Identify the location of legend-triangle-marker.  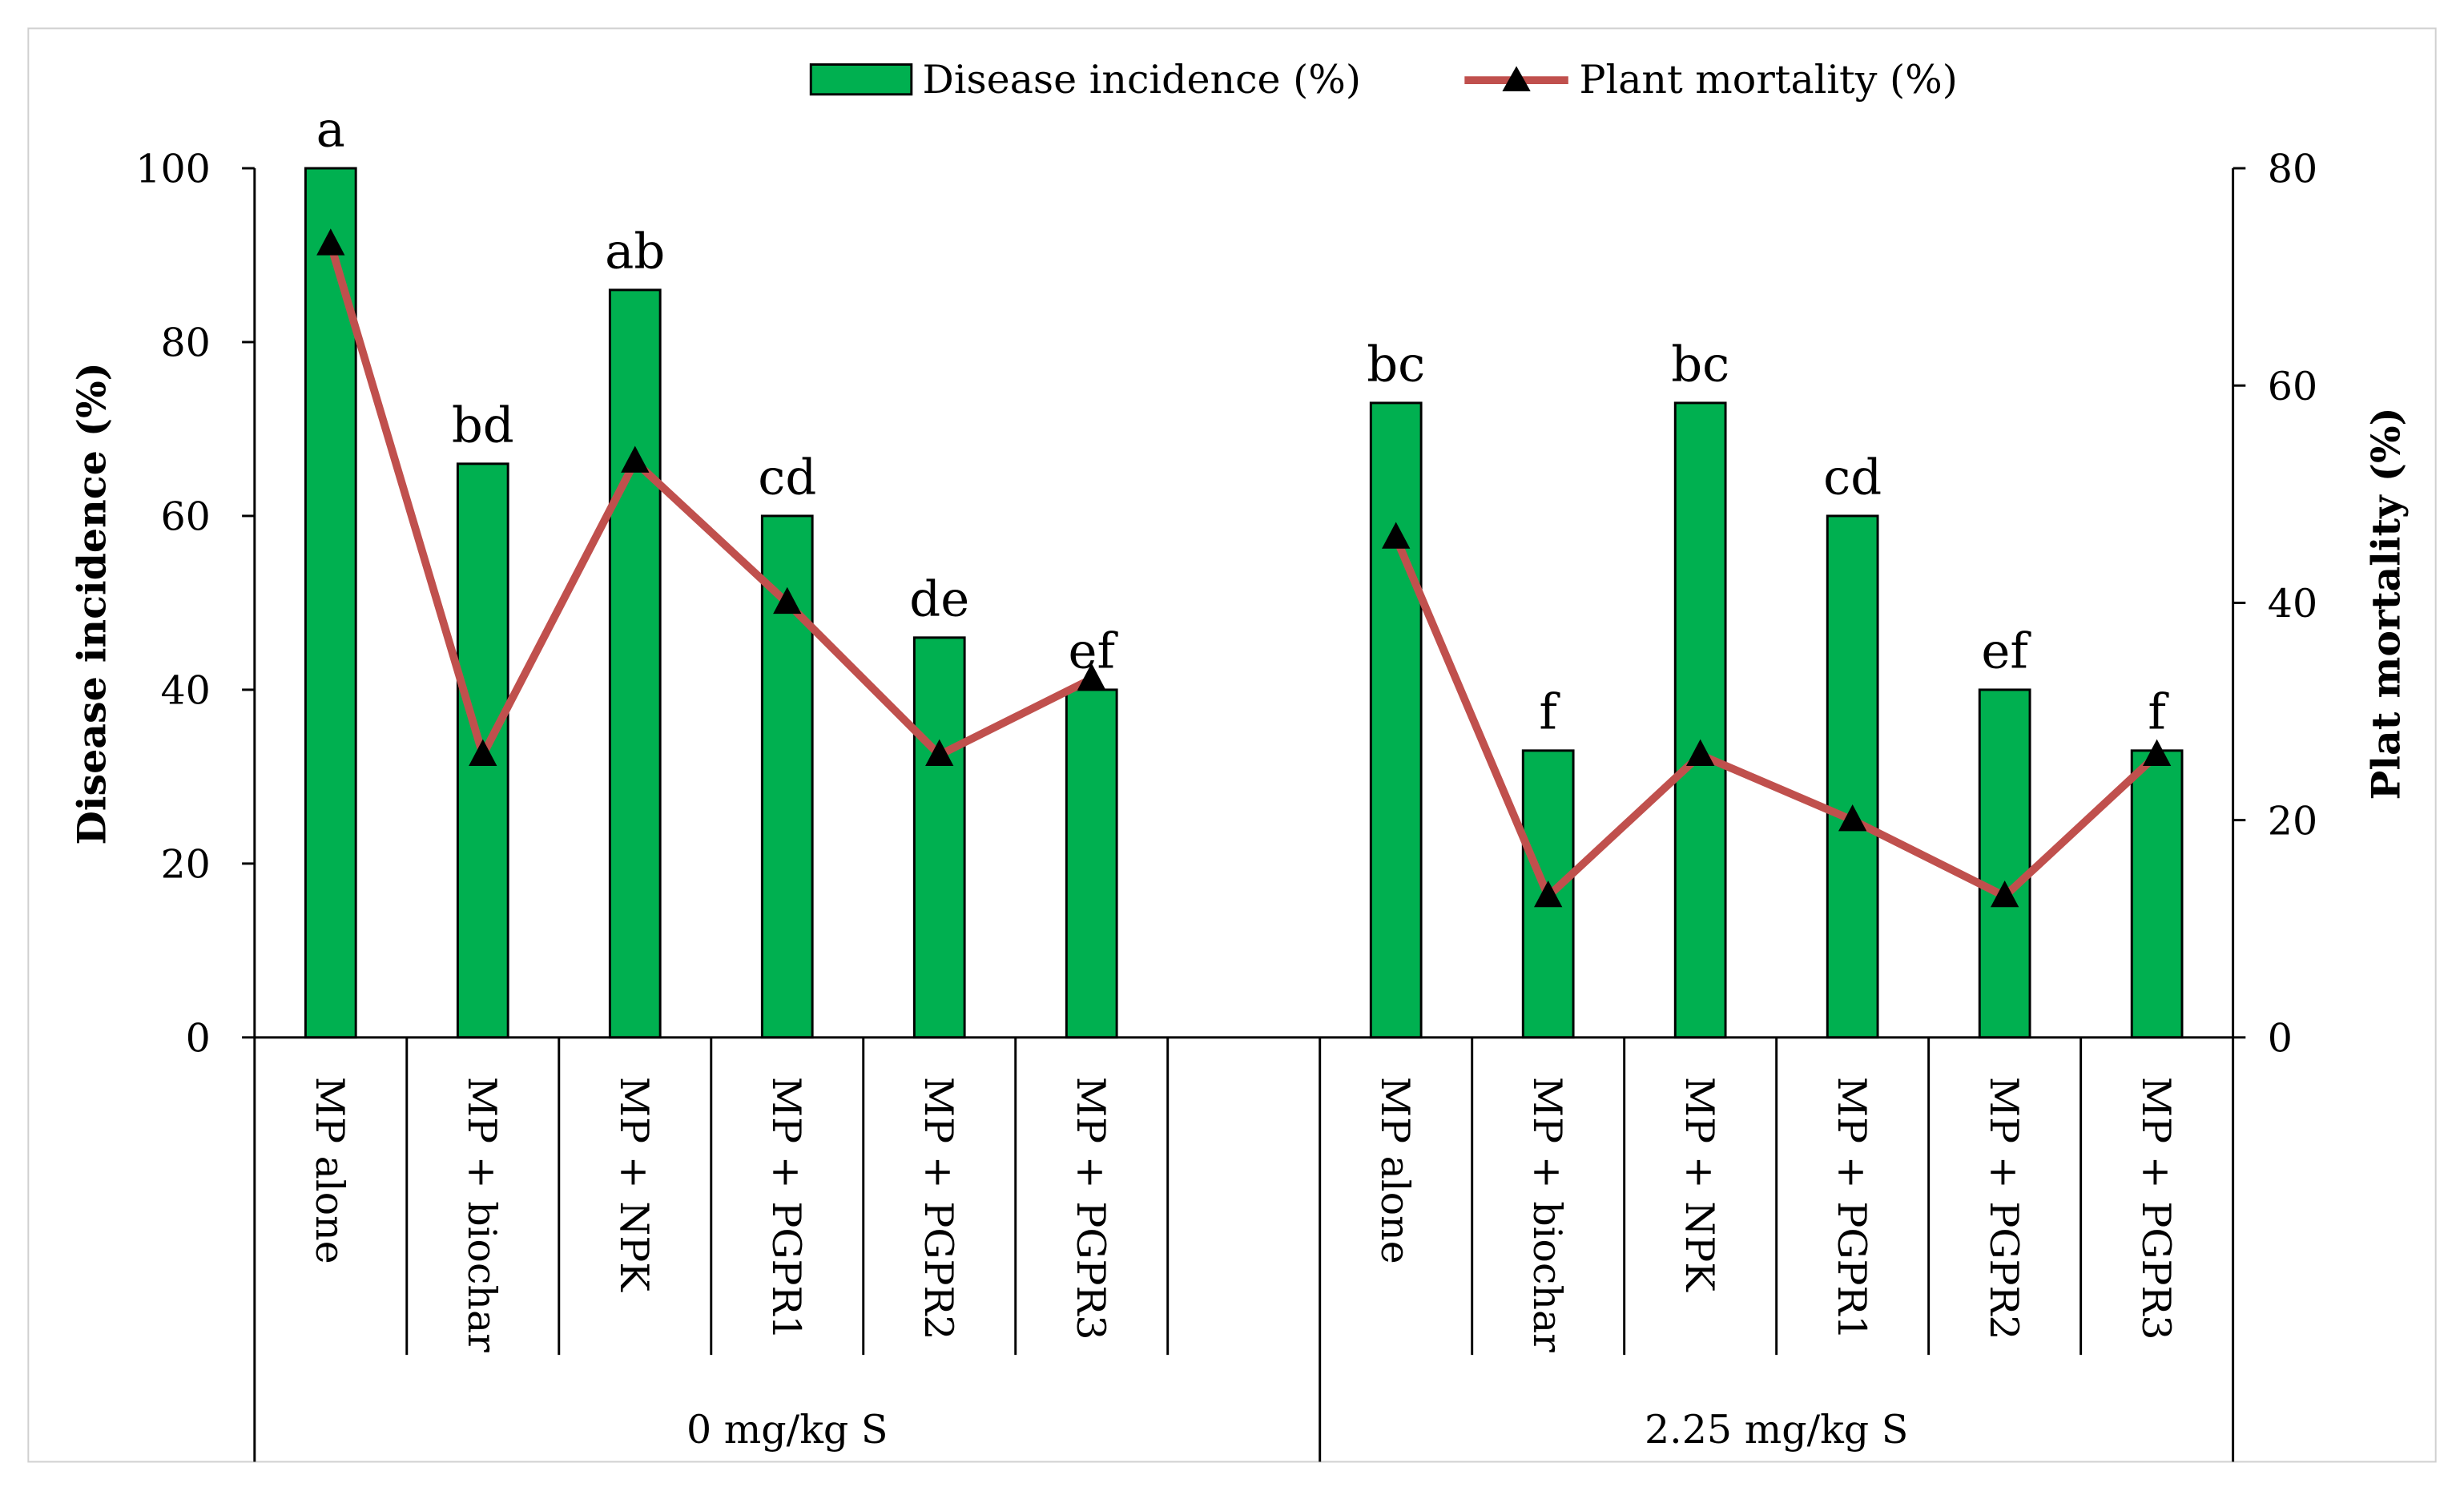
(1516, 78).